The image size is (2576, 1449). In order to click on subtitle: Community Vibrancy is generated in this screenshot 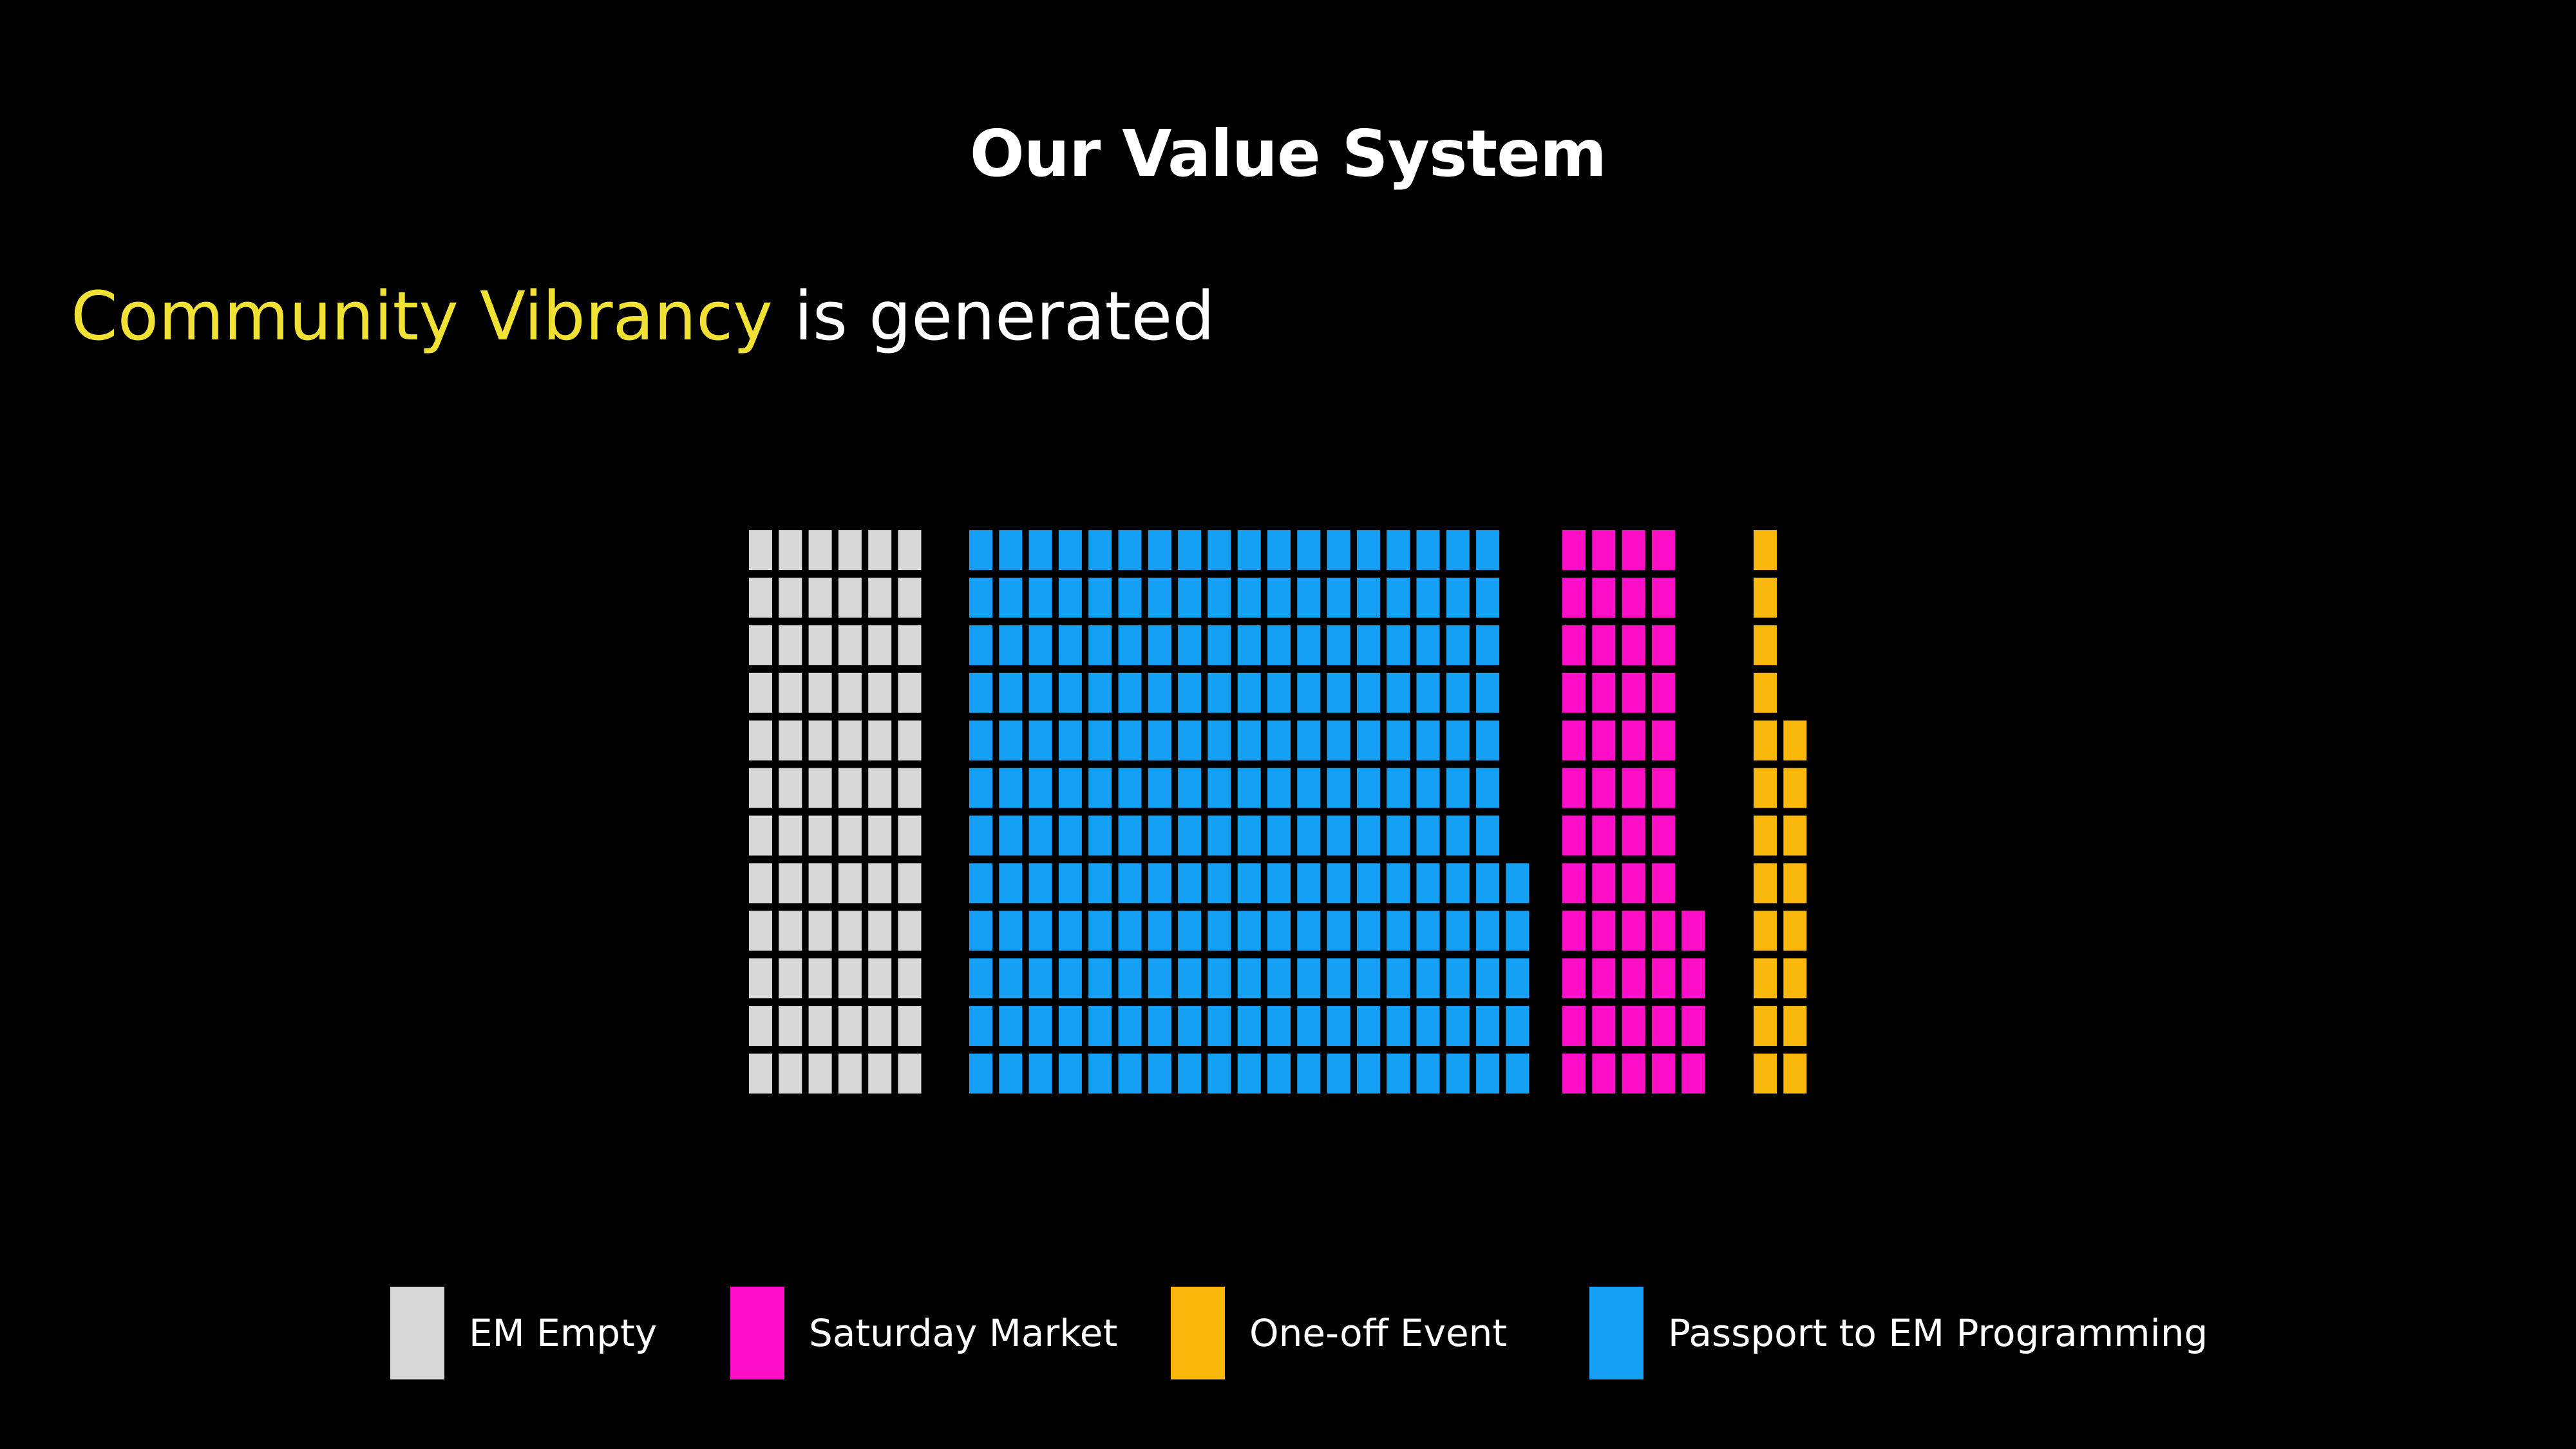, I will do `click(643, 316)`.